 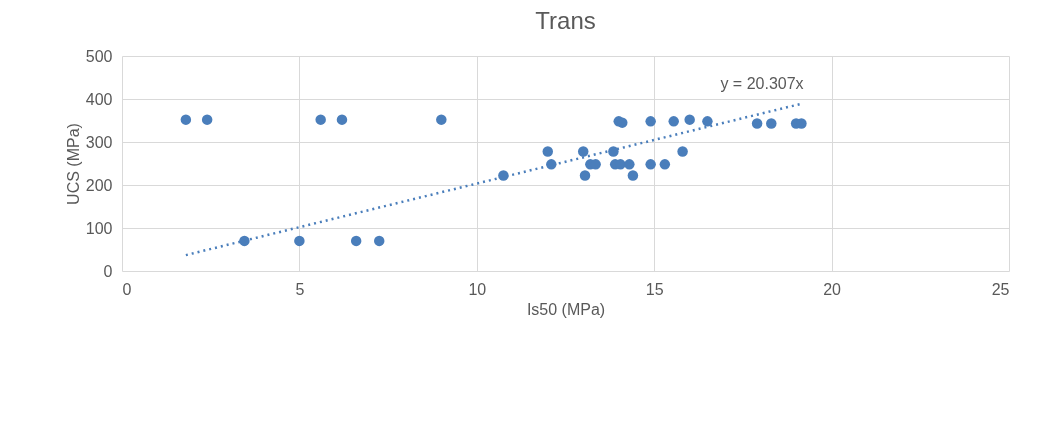 I want to click on x-tick-label: 15, so click(x=654, y=289).